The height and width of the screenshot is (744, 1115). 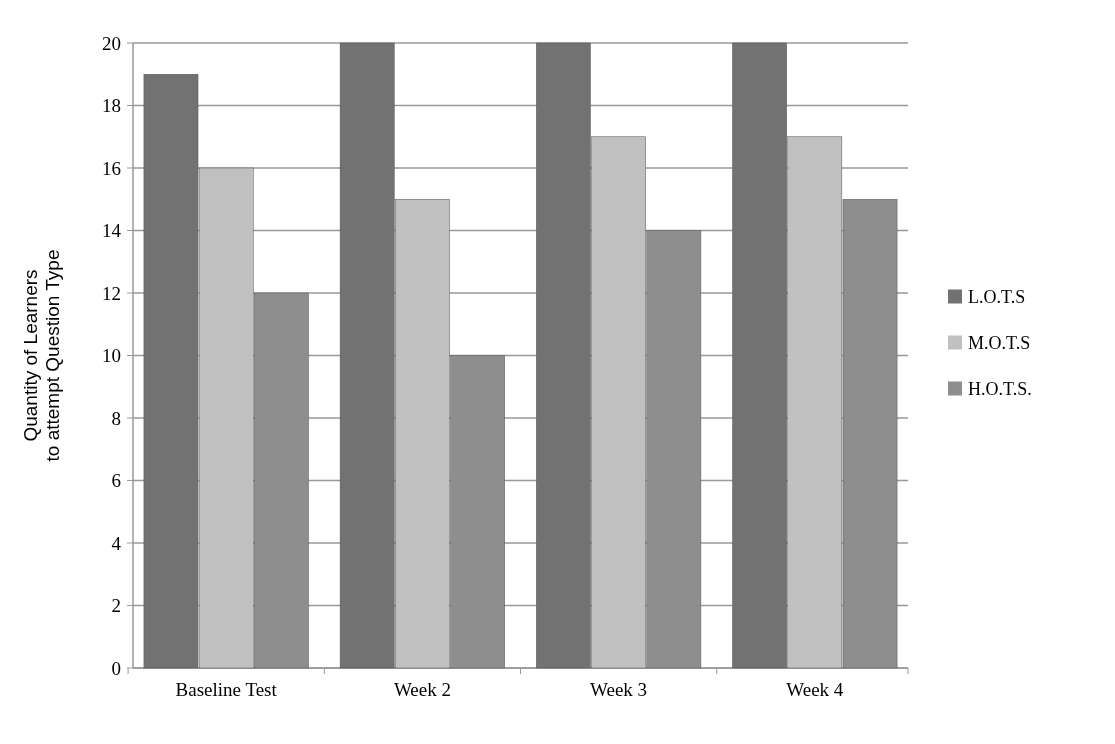 I want to click on y-tick-label: 12, so click(x=111, y=293).